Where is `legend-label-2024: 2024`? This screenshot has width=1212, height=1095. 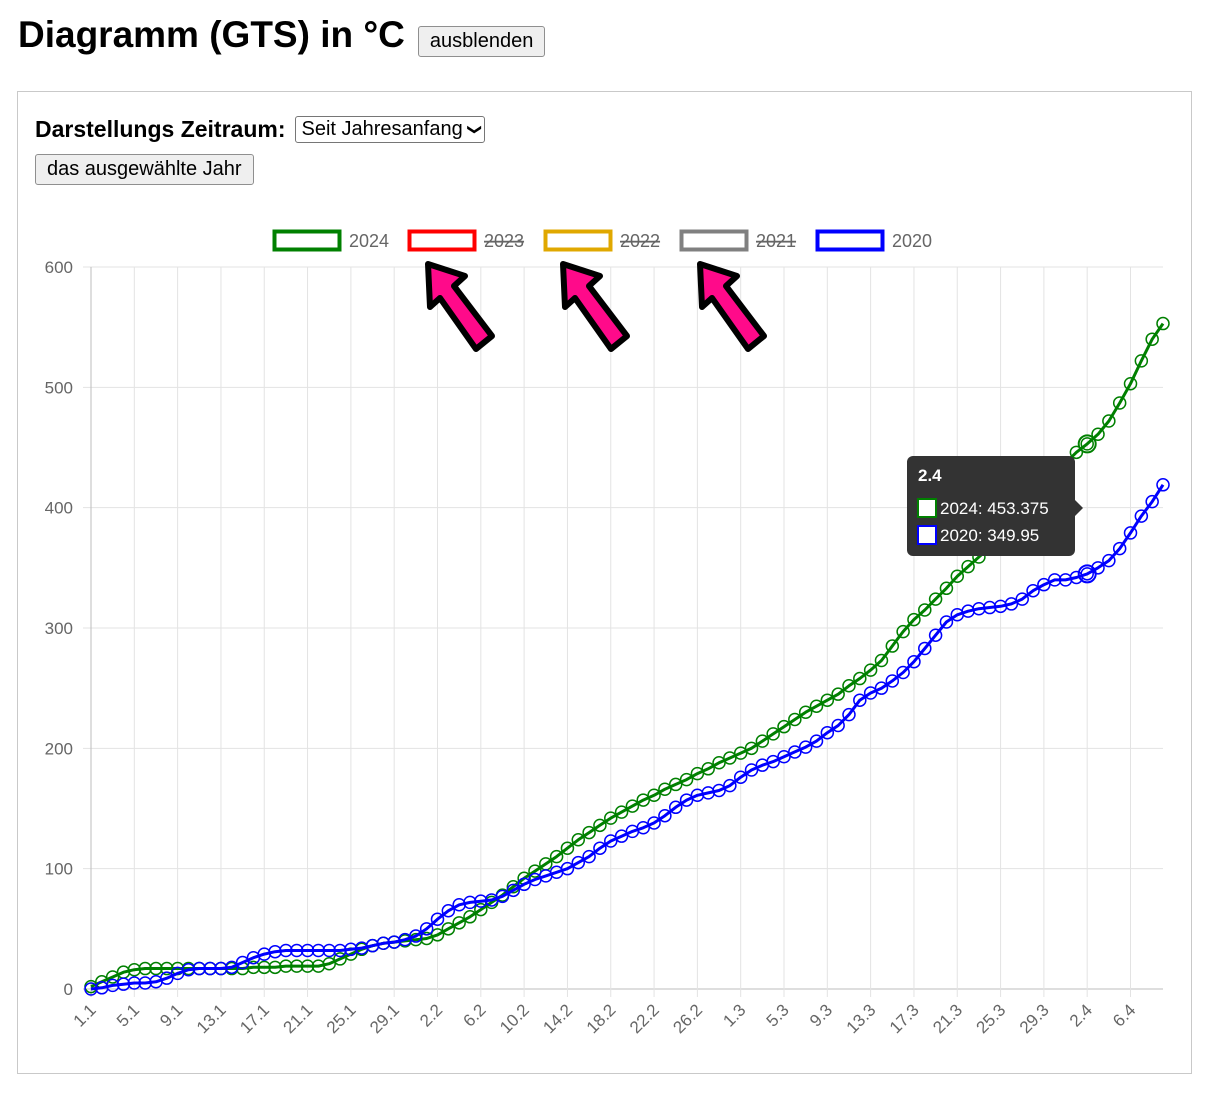 legend-label-2024: 2024 is located at coordinates (369, 241).